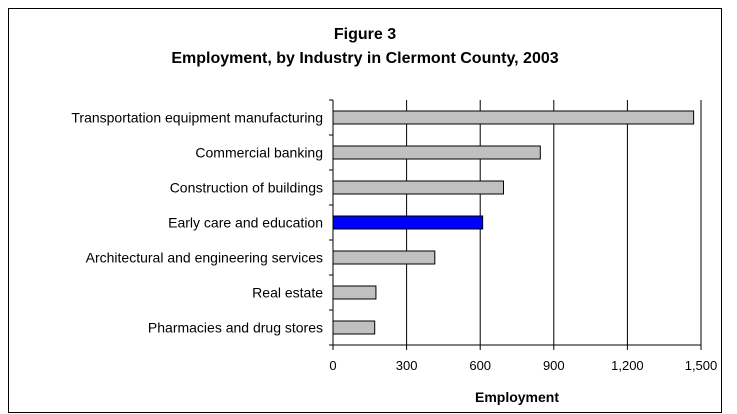 The width and height of the screenshot is (737, 414). What do you see at coordinates (523, 365) in the screenshot?
I see `tick-labels: 0 300 600 900 1,200 1,500` at bounding box center [523, 365].